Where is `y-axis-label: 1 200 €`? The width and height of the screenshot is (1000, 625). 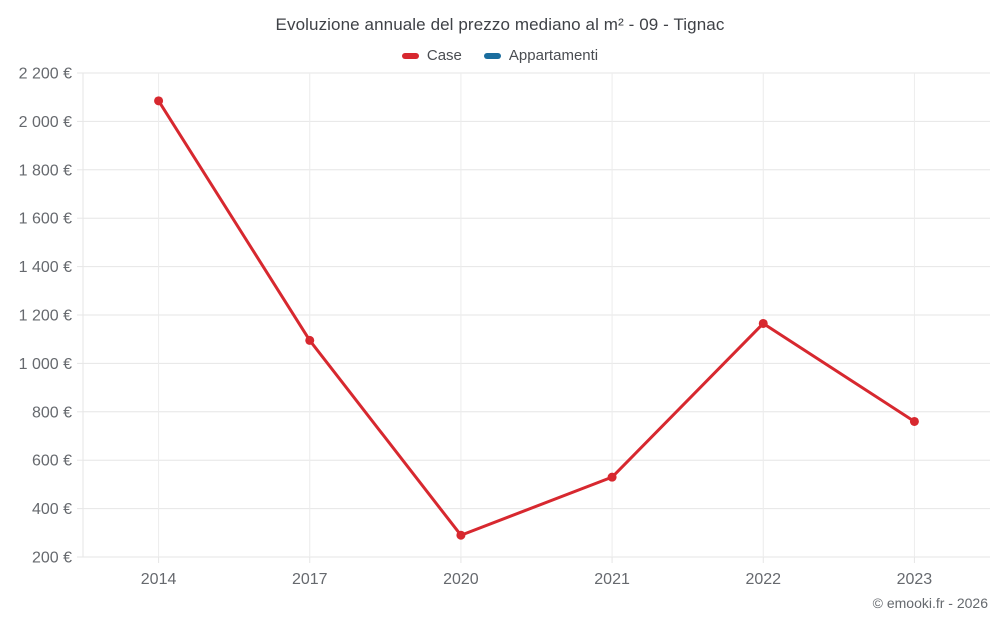 y-axis-label: 1 200 € is located at coordinates (45, 316).